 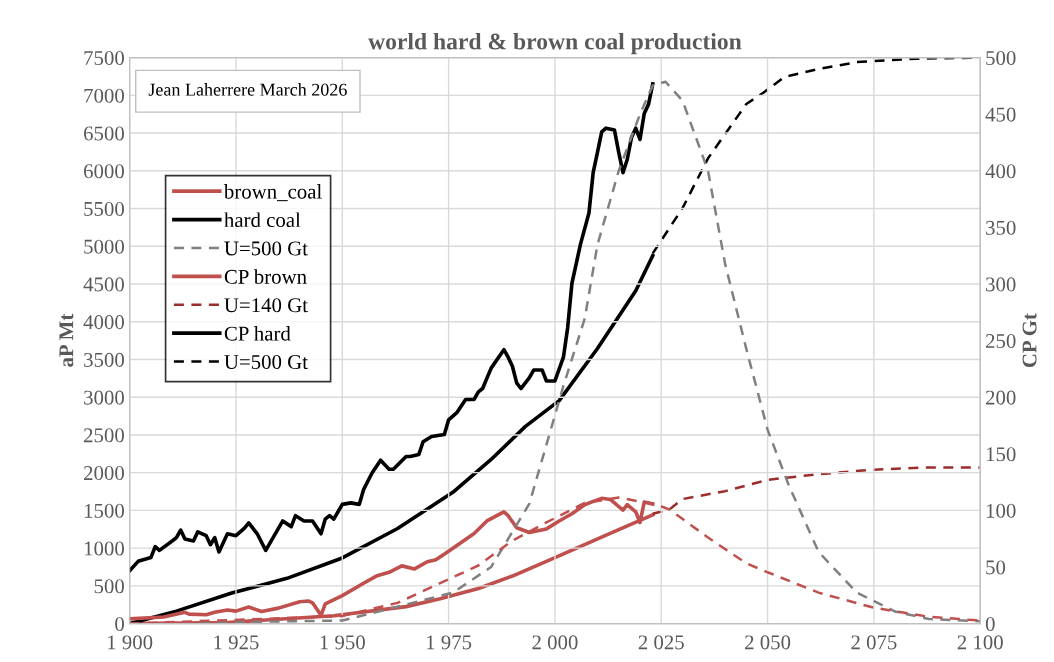 What do you see at coordinates (1000, 171) in the screenshot?
I see `y2-tick-label: 400` at bounding box center [1000, 171].